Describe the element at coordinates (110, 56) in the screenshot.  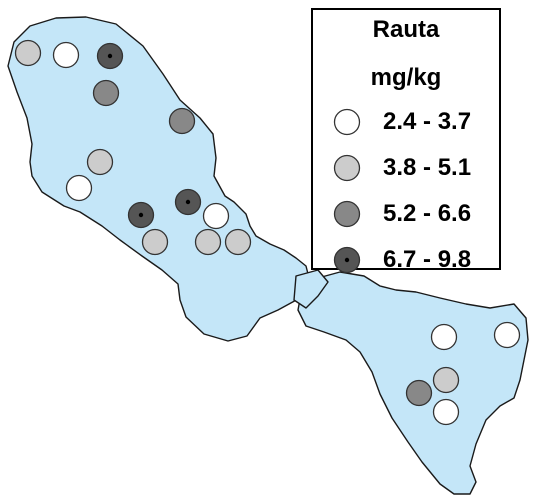
I see `site-marker-3-center-dot` at that location.